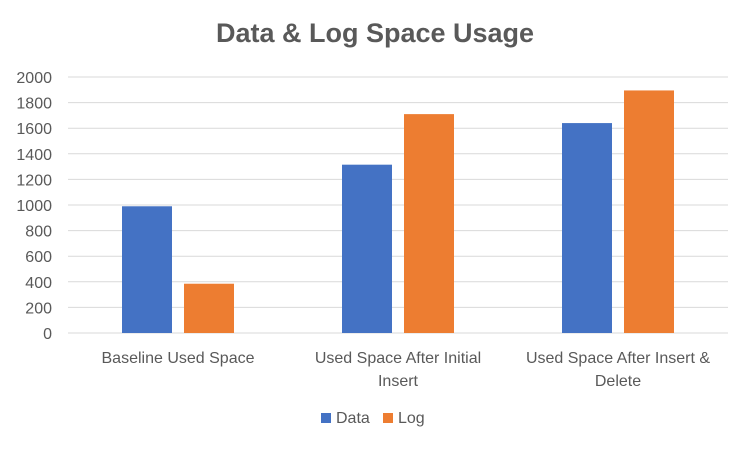 The image size is (750, 452). Describe the element at coordinates (353, 418) in the screenshot. I see `legend-label-data: Data` at that location.